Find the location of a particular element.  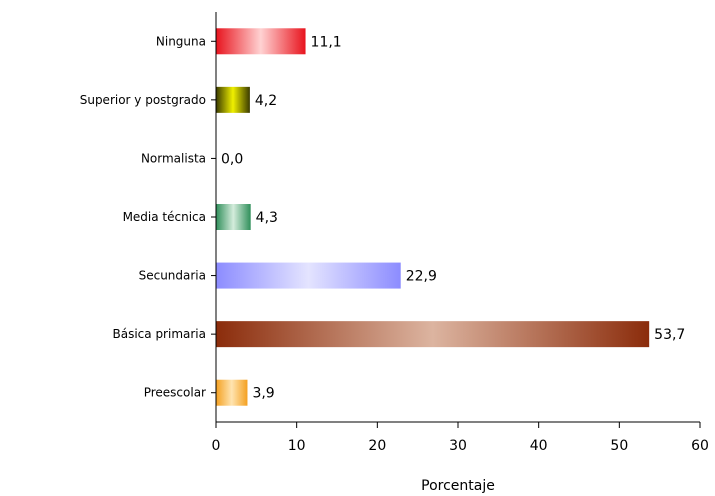

category-label: Preescolar is located at coordinates (175, 393).